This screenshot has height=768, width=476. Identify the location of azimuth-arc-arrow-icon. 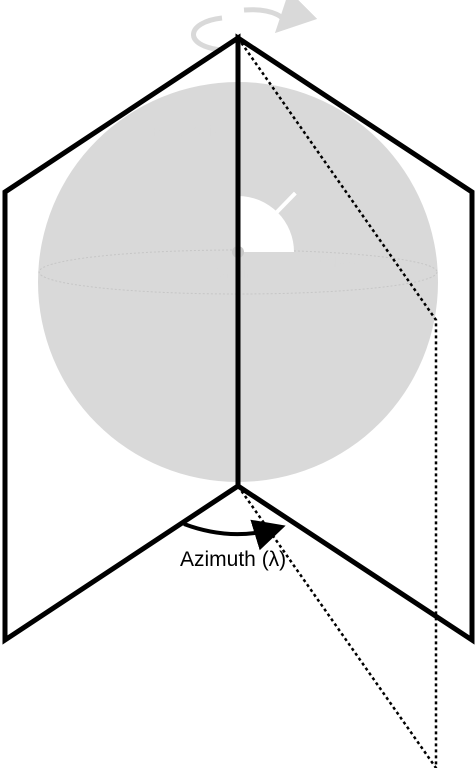
(234, 535).